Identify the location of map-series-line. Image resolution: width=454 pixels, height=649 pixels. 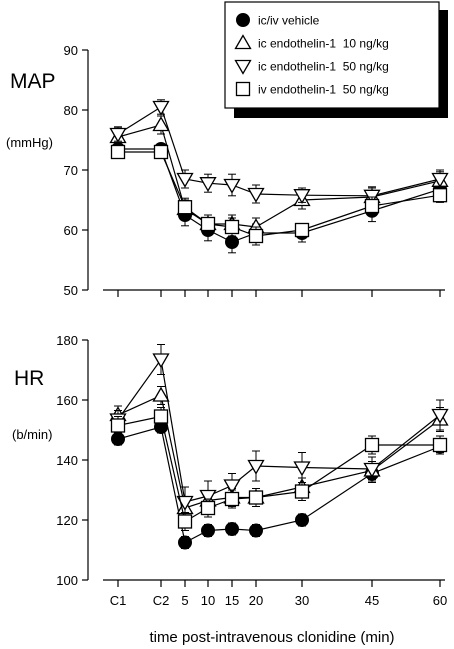
(279, 176).